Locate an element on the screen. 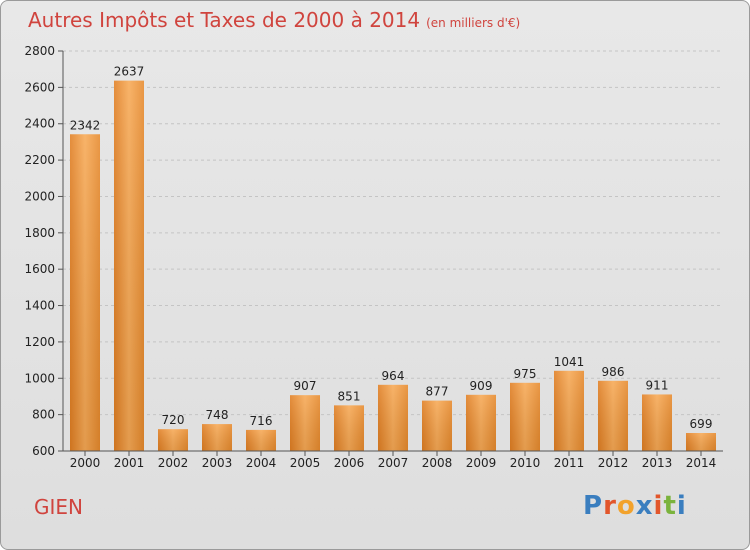 The height and width of the screenshot is (550, 750). x-tick-label: 2000 is located at coordinates (85, 463).